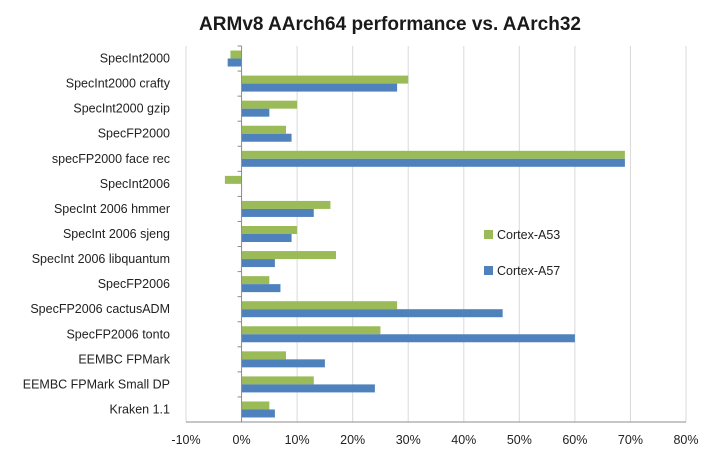 The width and height of the screenshot is (720, 456). What do you see at coordinates (488, 270) in the screenshot?
I see `legend-swatch-cortex-a57` at bounding box center [488, 270].